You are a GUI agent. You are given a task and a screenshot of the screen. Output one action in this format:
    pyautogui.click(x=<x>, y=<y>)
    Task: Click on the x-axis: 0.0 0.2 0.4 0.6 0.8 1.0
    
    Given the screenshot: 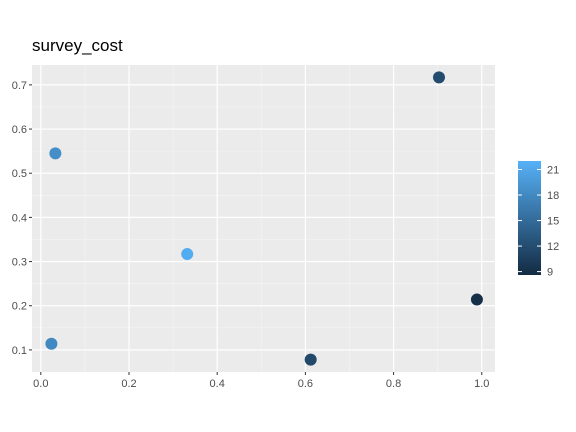 What is the action you would take?
    pyautogui.click(x=261, y=381)
    